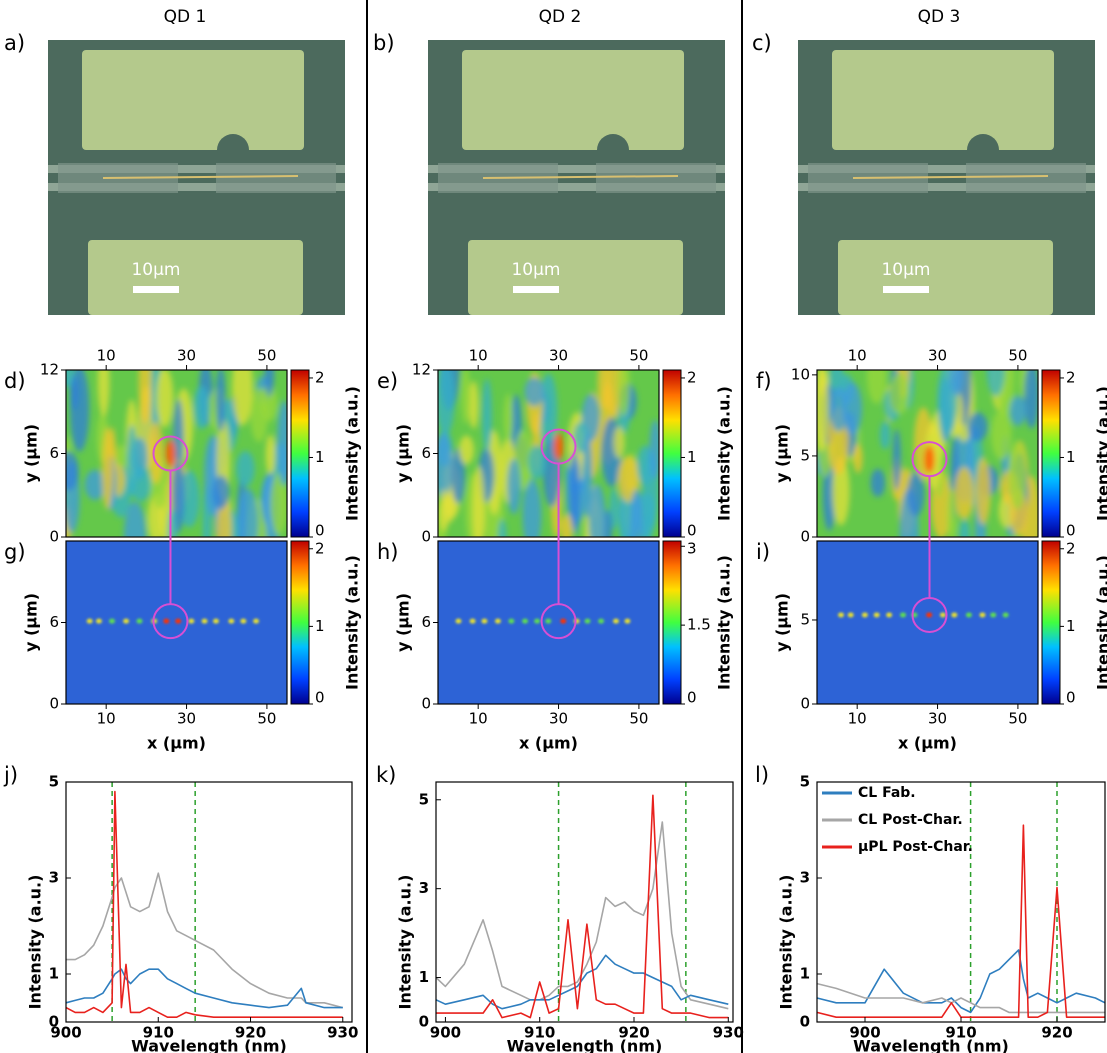 This screenshot has height=1053, width=1107. Describe the element at coordinates (805, 619) in the screenshot. I see `y-tick-label: 5` at that location.